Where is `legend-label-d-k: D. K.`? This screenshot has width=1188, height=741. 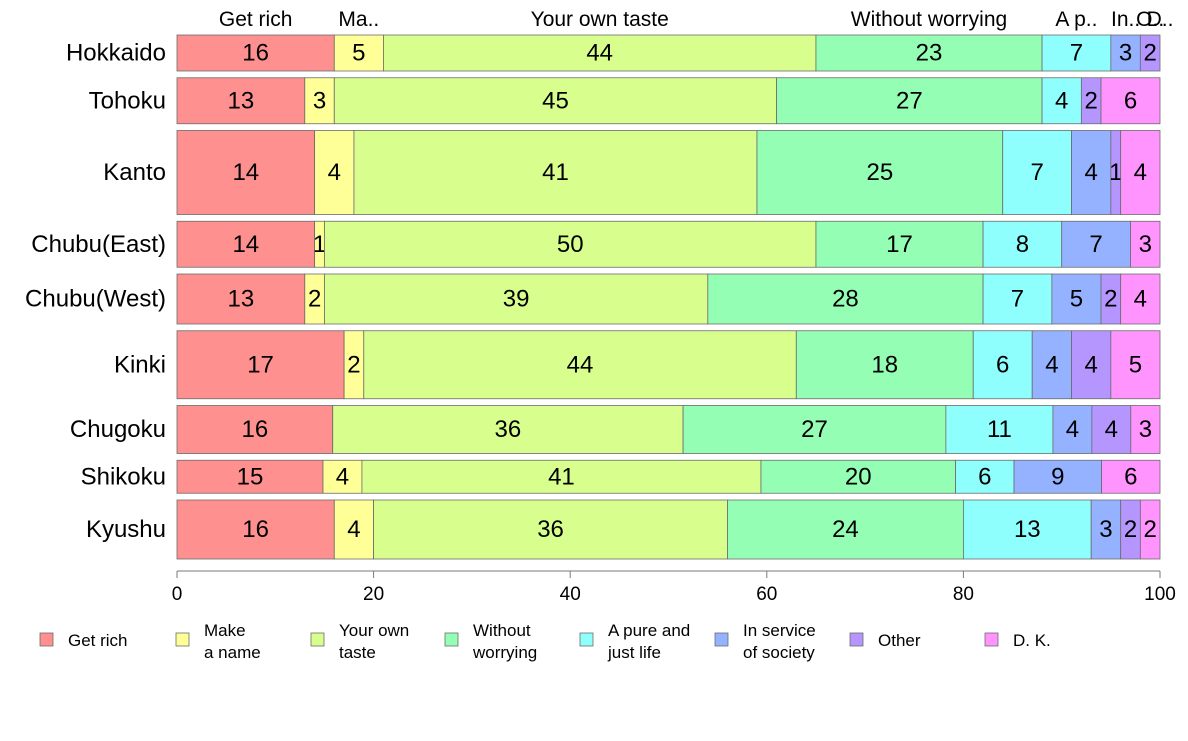 legend-label-d-k: D. K. is located at coordinates (1032, 640).